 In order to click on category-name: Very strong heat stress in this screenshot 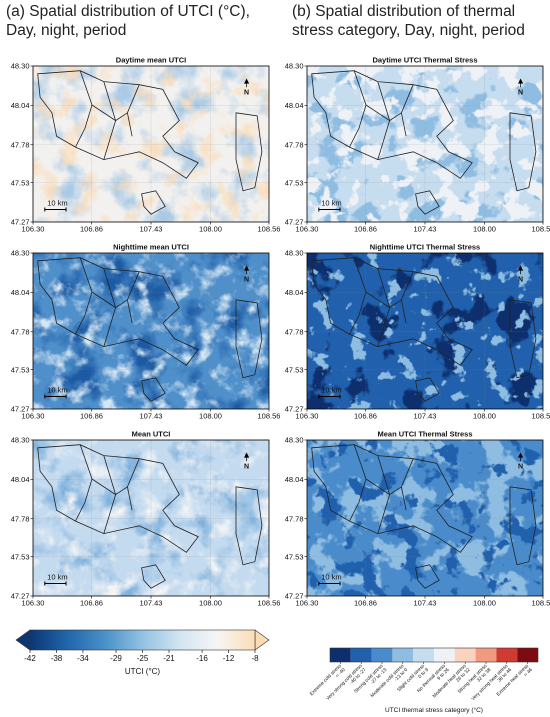, I will do `click(489, 682)`.